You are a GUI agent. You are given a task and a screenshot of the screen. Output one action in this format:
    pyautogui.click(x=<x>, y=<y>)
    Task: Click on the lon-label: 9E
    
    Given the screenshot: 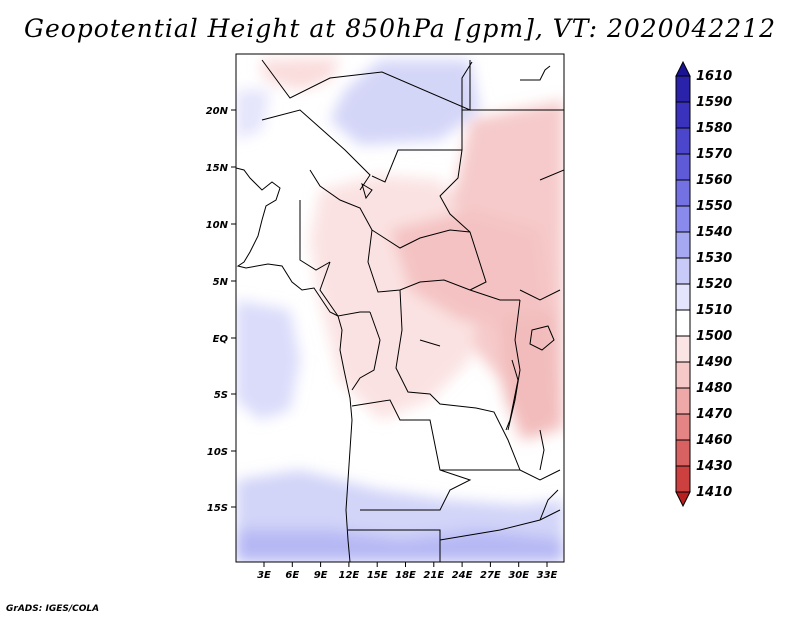 What is the action you would take?
    pyautogui.click(x=321, y=575)
    